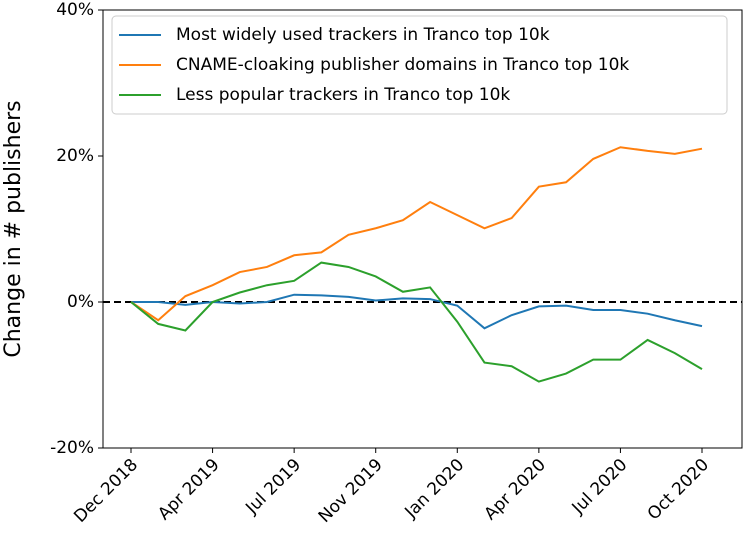 The height and width of the screenshot is (556, 747). What do you see at coordinates (80, 302) in the screenshot?
I see `y-tick-label: 0%` at bounding box center [80, 302].